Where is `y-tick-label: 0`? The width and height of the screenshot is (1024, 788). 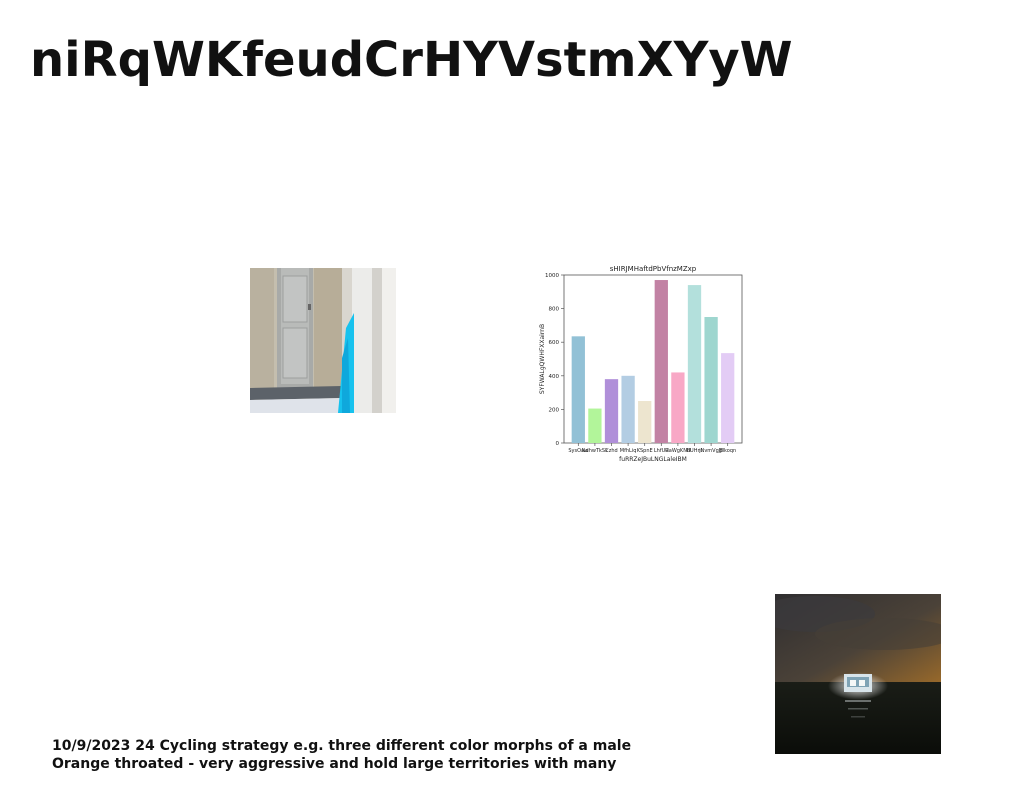 y-tick-label: 0 is located at coordinates (558, 444).